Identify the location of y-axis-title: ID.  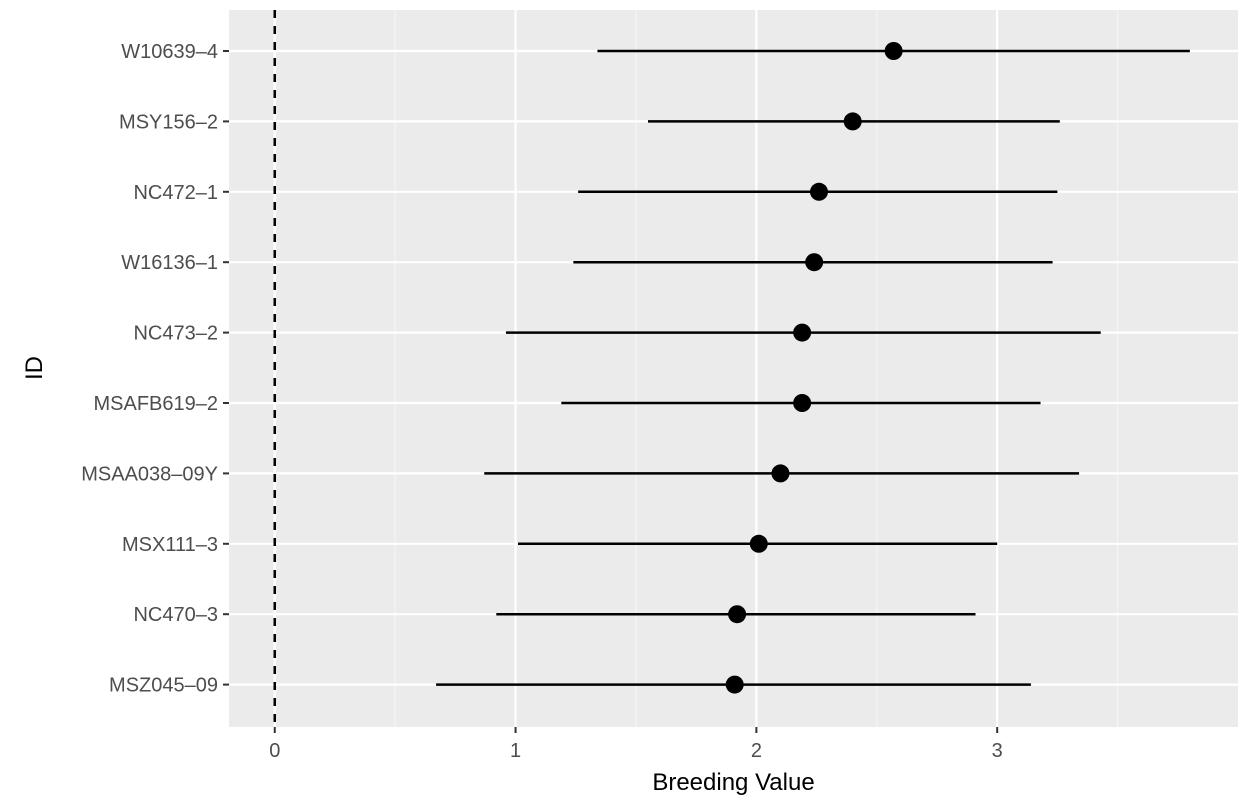
(34, 368).